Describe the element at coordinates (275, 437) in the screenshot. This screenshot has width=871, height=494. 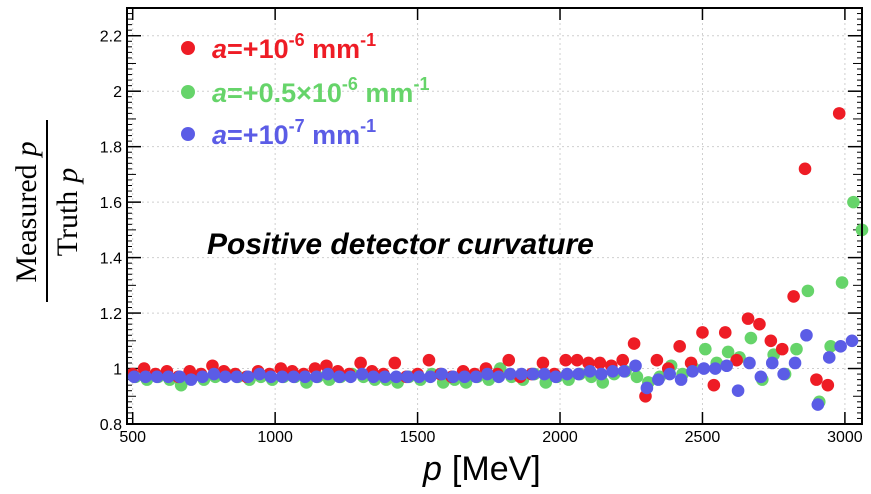
I see `x-tick-label: 1000` at that location.